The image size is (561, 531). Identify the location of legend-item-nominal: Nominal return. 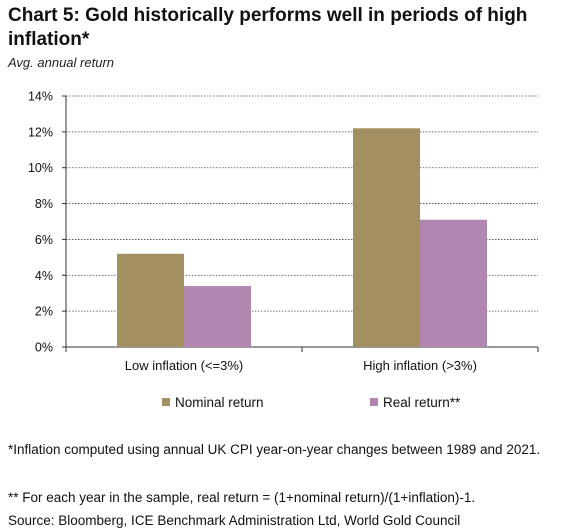
(213, 402).